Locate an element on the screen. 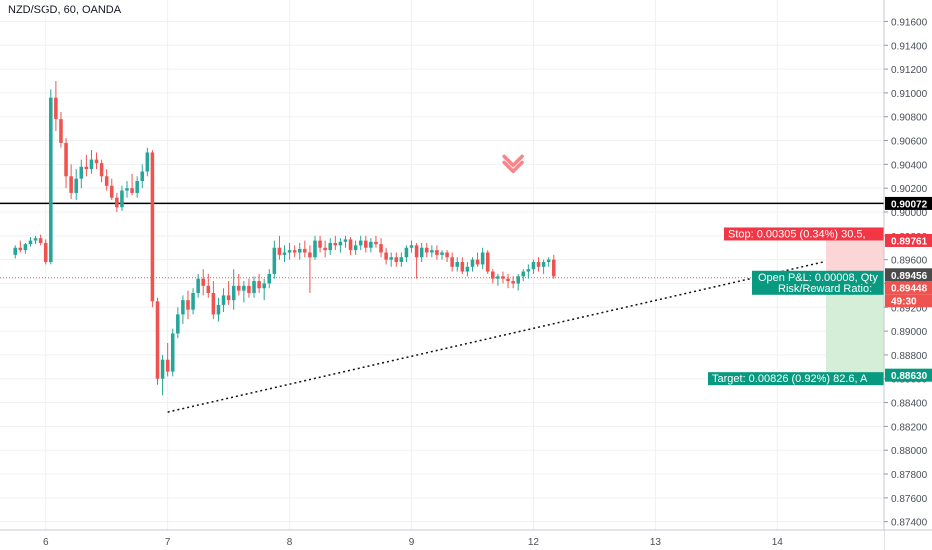 Image resolution: width=932 pixels, height=550 pixels. price-tick-label: 0.90200 is located at coordinates (909, 189).